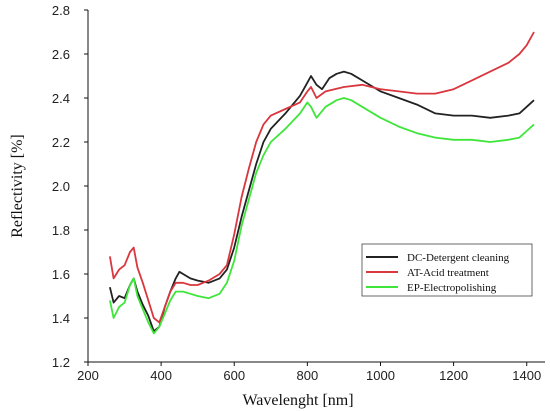 The height and width of the screenshot is (411, 550). What do you see at coordinates (161, 375) in the screenshot?
I see `x-tick-label: 400` at bounding box center [161, 375].